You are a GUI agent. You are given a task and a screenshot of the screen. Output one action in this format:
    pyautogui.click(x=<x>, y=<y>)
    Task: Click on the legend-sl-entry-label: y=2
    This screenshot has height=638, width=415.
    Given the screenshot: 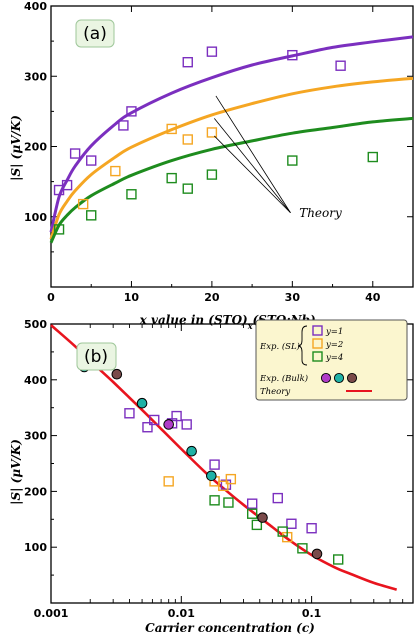 What is the action you would take?
    pyautogui.click(x=334, y=345)
    